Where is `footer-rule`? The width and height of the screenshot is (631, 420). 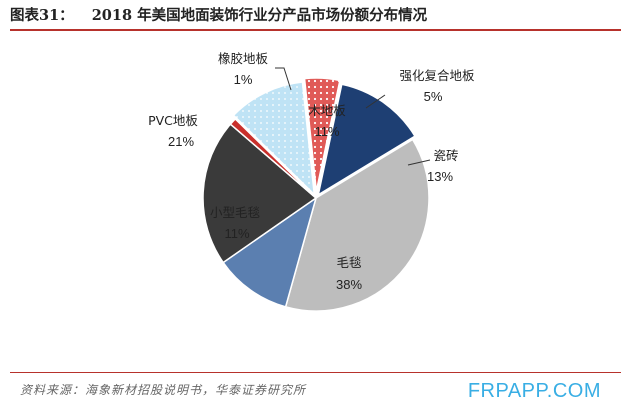 footer-rule is located at coordinates (315, 372).